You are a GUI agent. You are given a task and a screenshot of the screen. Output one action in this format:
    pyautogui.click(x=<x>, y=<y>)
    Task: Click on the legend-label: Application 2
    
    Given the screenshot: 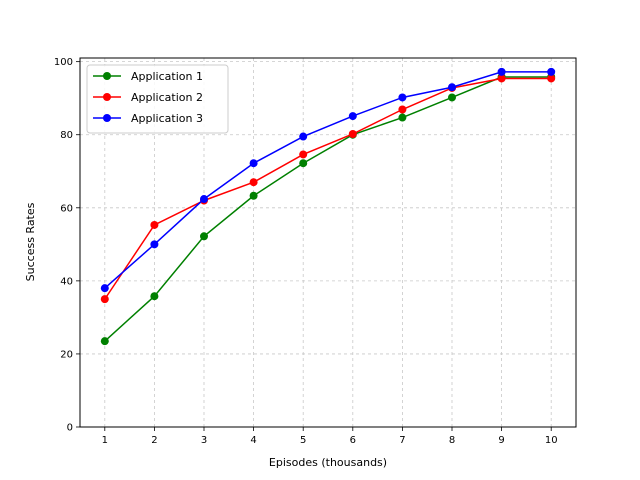 What is the action you would take?
    pyautogui.click(x=167, y=97)
    